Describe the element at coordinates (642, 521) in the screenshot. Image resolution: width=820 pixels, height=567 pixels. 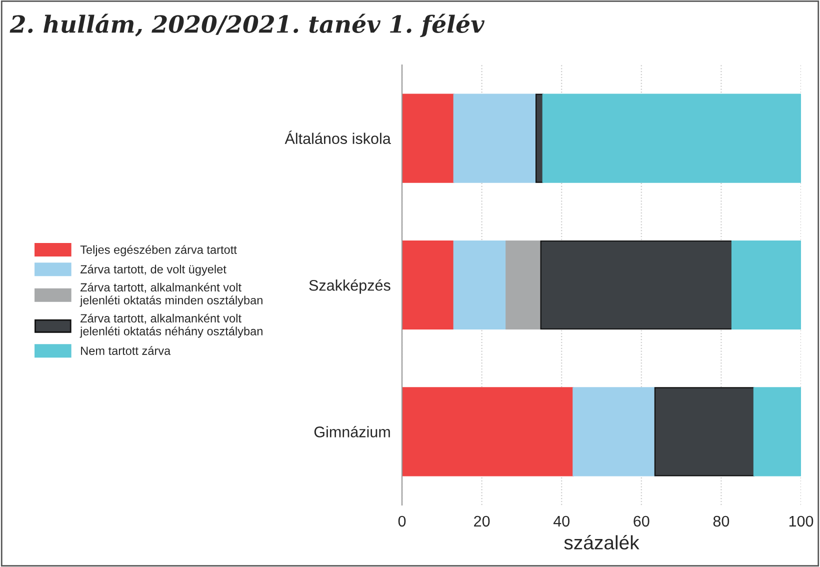
I see `x-tick-label: 60` at that location.